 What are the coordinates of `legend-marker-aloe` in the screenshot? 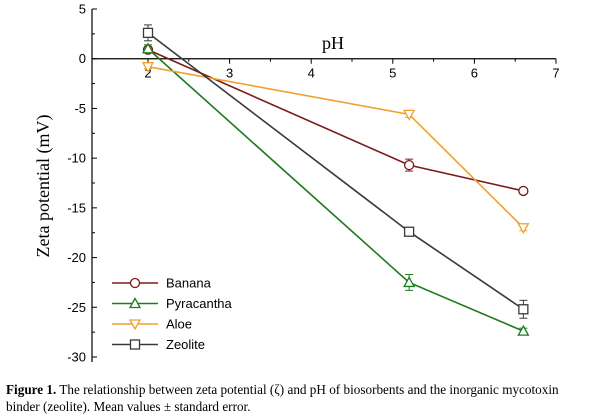 It's located at (135, 325).